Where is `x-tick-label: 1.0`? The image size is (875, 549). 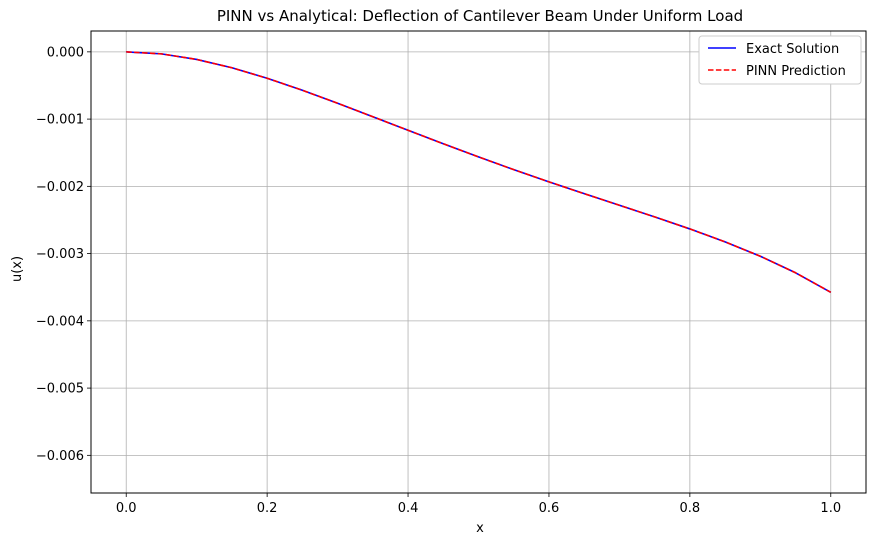 x-tick-label: 1.0 is located at coordinates (830, 508).